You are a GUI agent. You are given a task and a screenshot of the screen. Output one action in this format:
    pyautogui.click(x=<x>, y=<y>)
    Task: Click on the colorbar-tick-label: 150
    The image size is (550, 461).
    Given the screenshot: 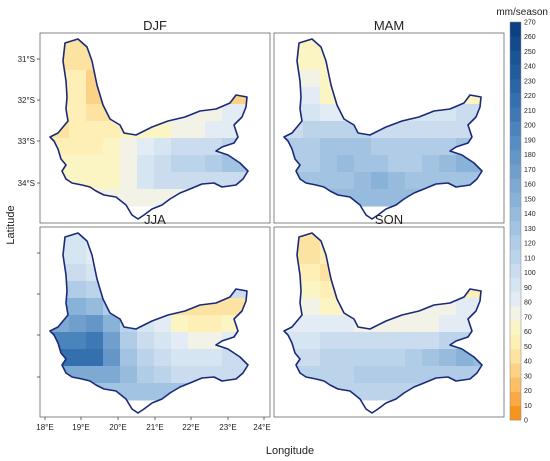 What is the action you would take?
    pyautogui.click(x=530, y=199)
    